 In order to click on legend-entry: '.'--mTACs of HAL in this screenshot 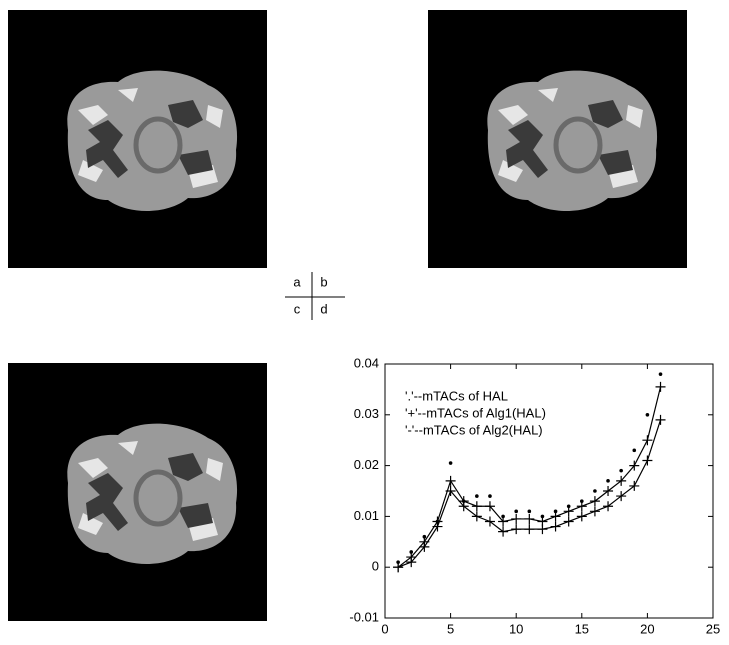, I will do `click(456, 395)`.